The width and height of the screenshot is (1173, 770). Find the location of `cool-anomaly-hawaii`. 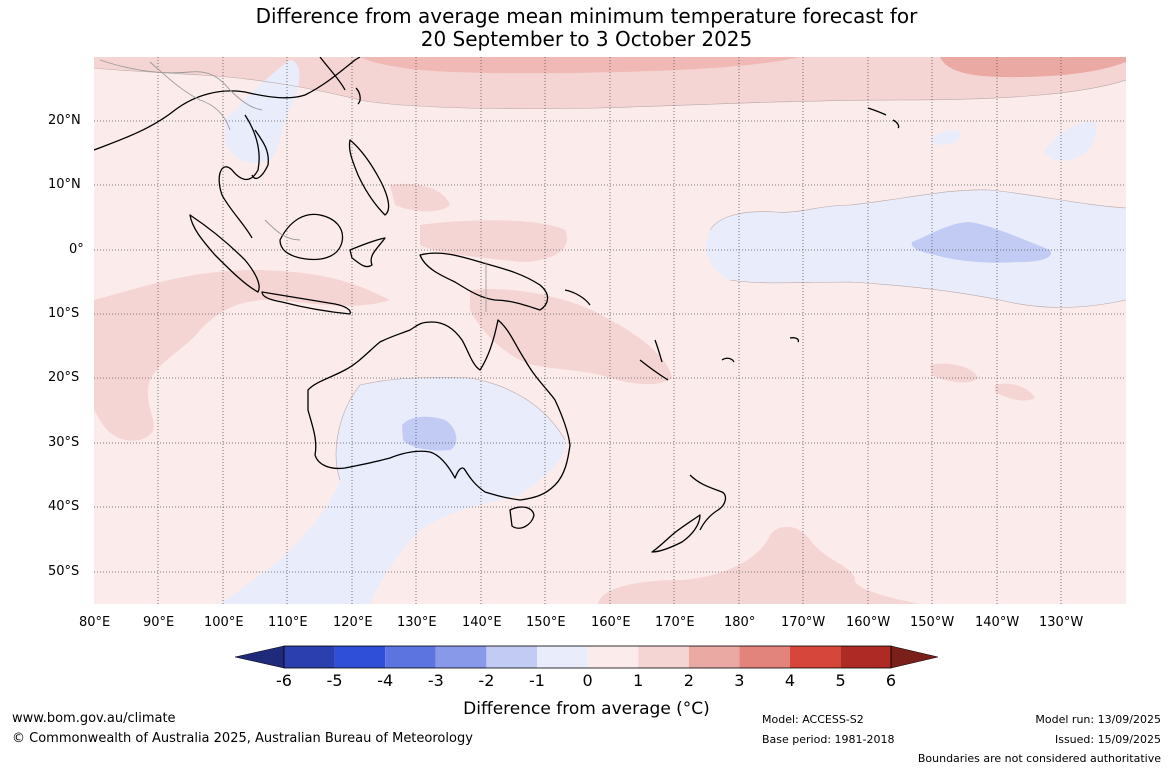

cool-anomaly-hawaii is located at coordinates (947, 138).